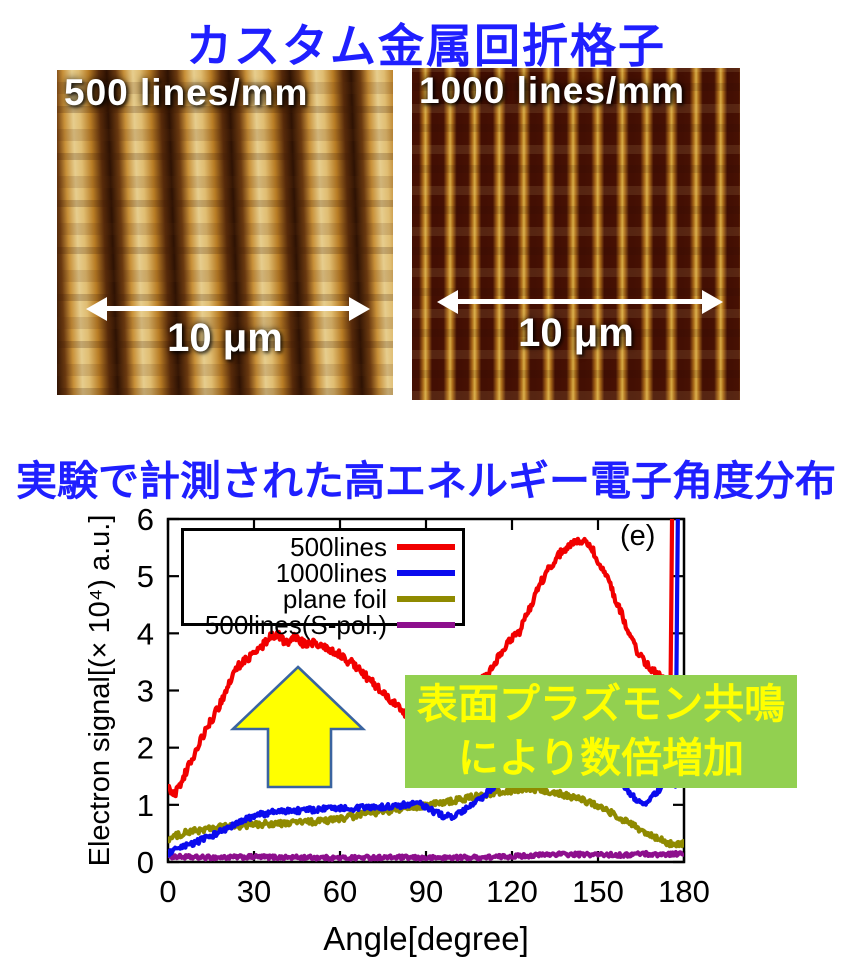 This screenshot has width=852, height=958. Describe the element at coordinates (426, 481) in the screenshot. I see `section-title-experiment: 実験で計測された高エネルギー電子角度分布` at that location.